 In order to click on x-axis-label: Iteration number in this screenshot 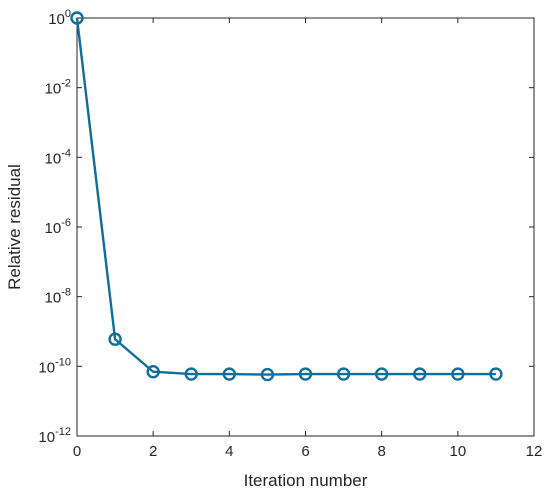, I will do `click(306, 480)`.